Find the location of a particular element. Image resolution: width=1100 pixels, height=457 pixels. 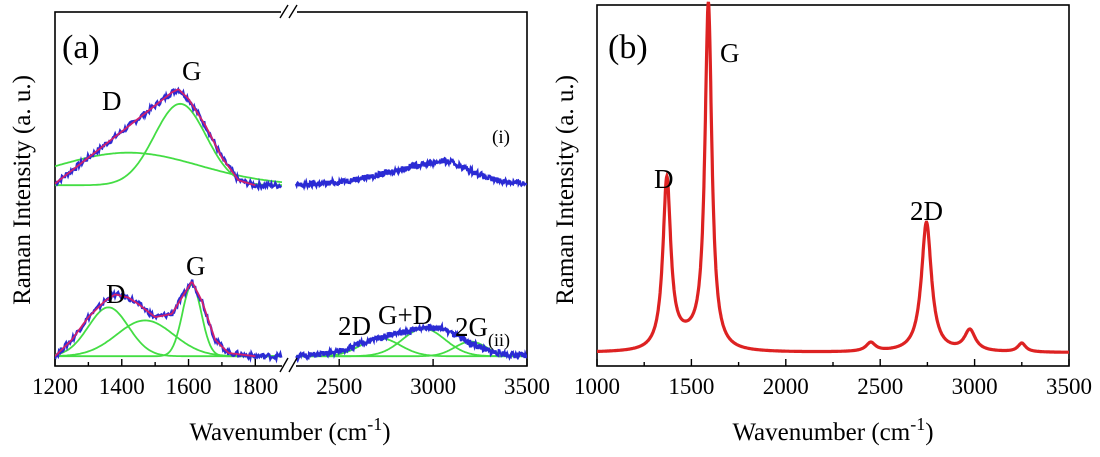

axis-break-mark is located at coordinates (288, 189).